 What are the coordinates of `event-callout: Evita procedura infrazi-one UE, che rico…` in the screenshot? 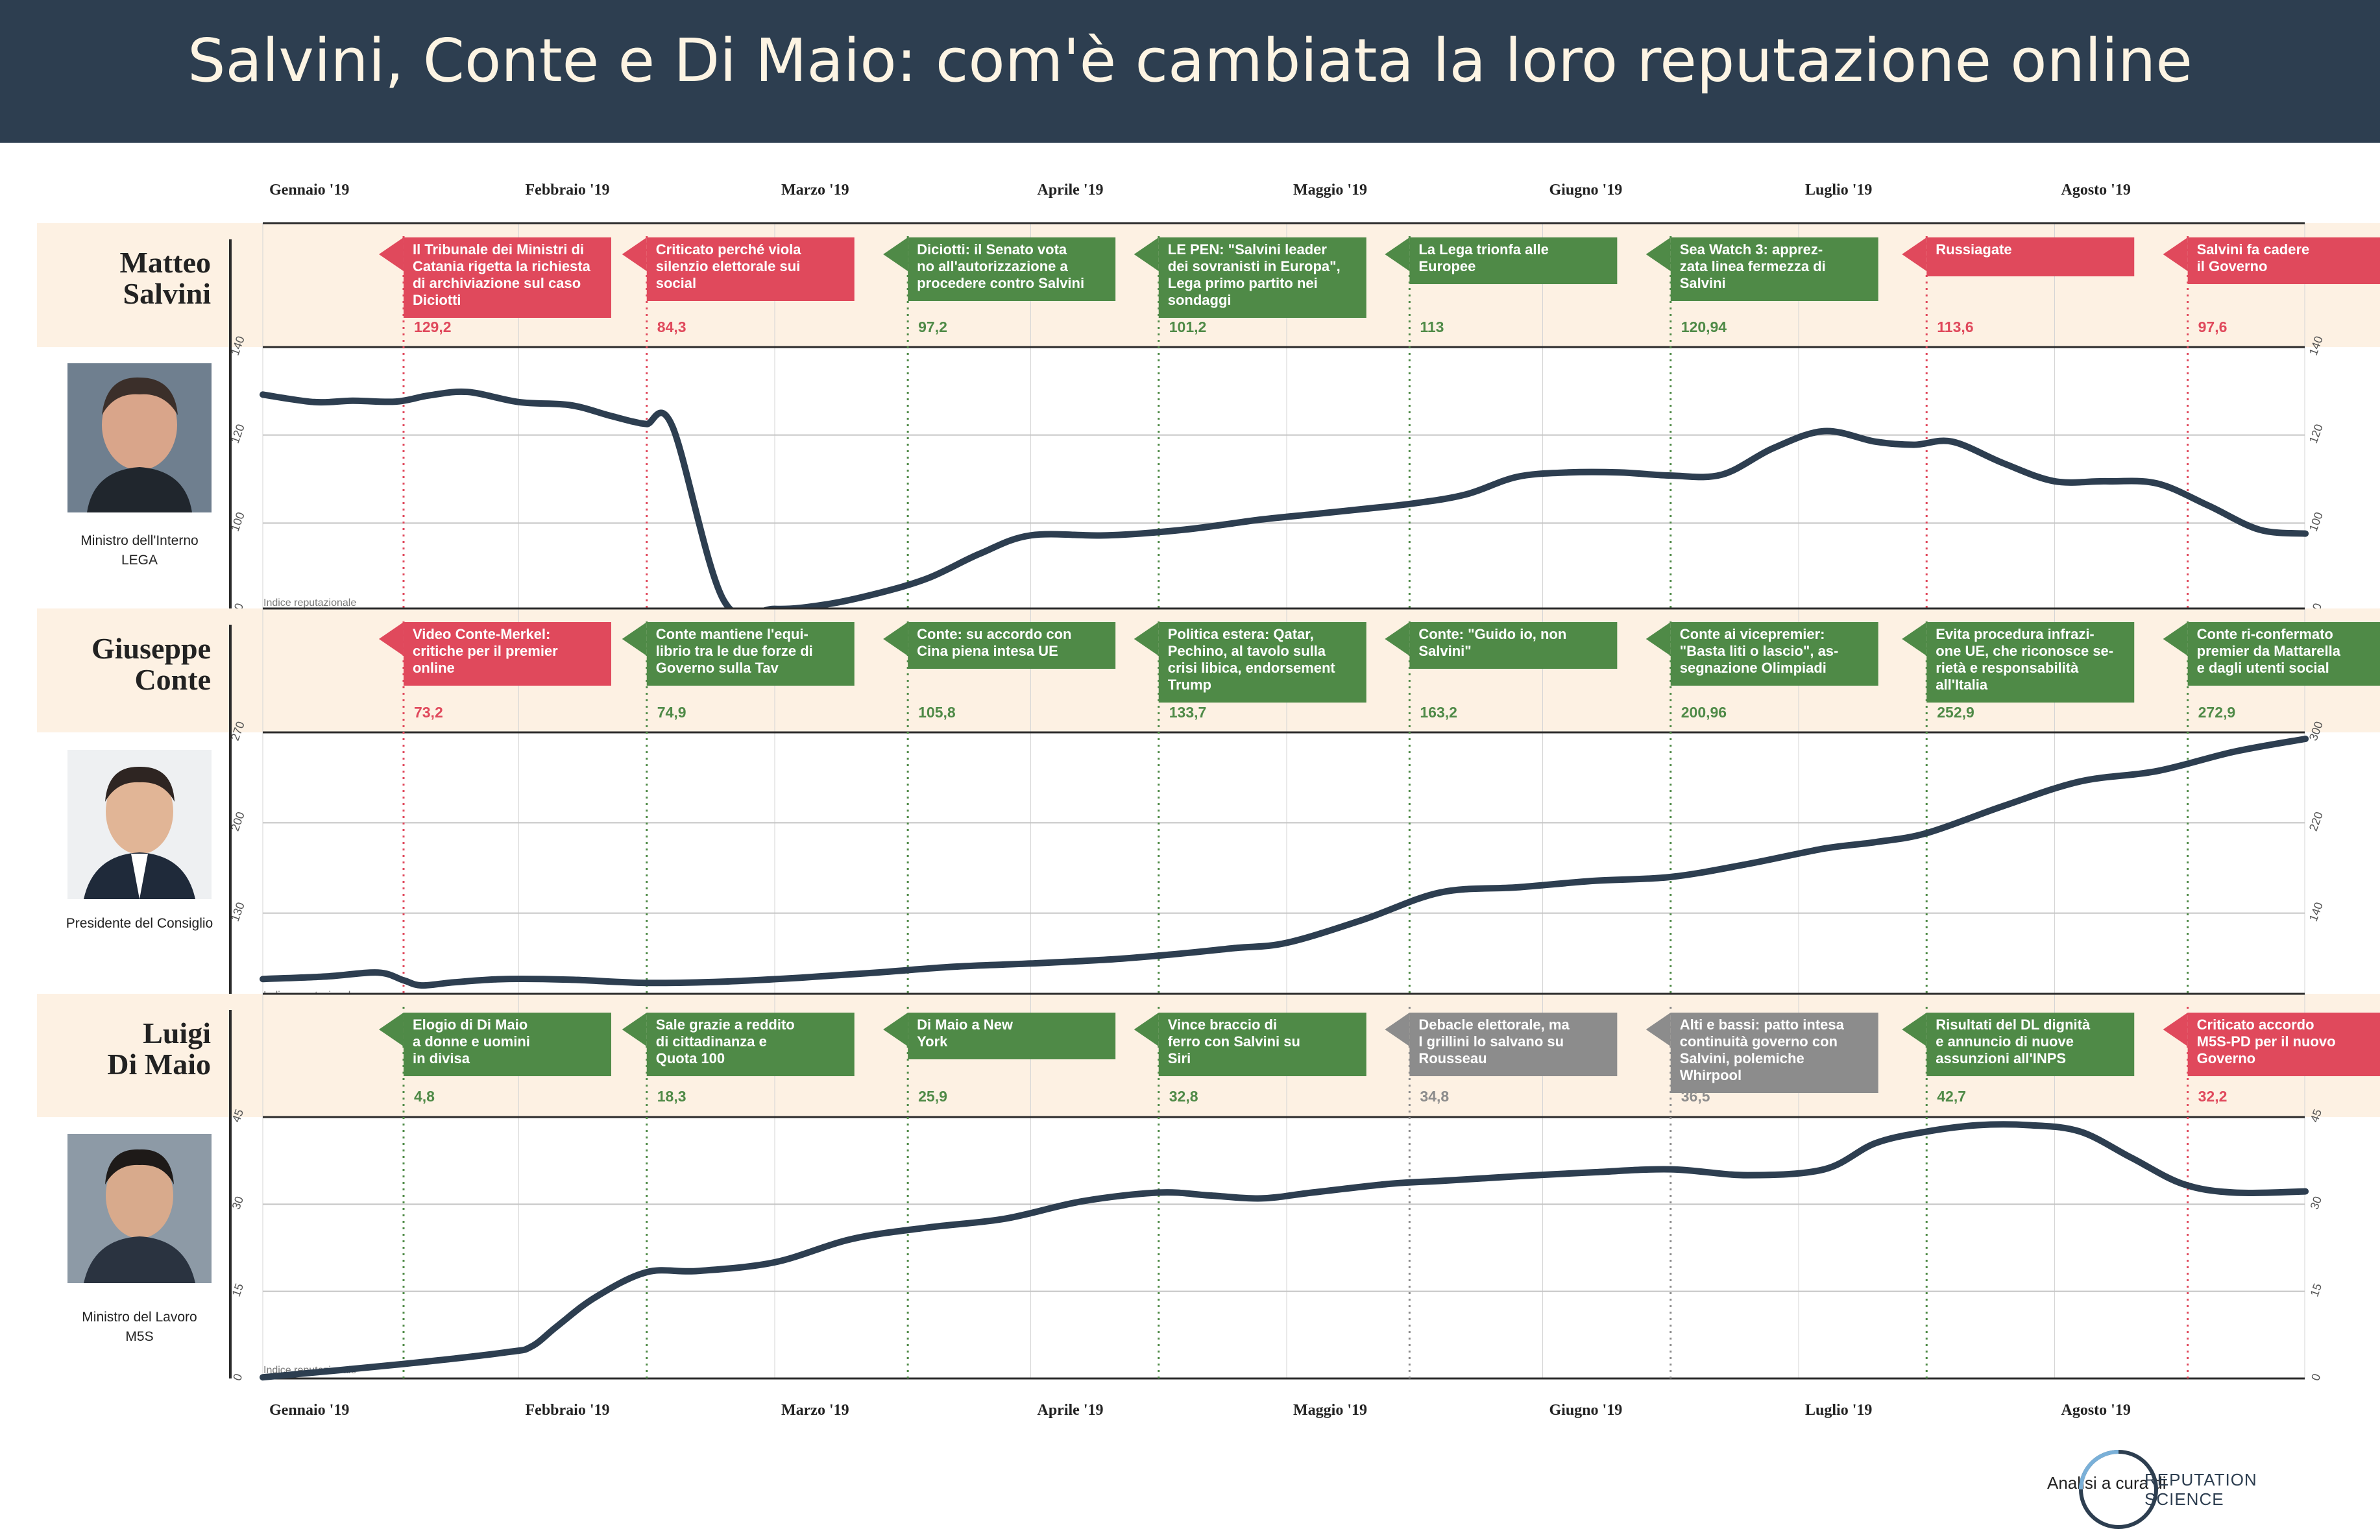 It's located at (2018, 662).